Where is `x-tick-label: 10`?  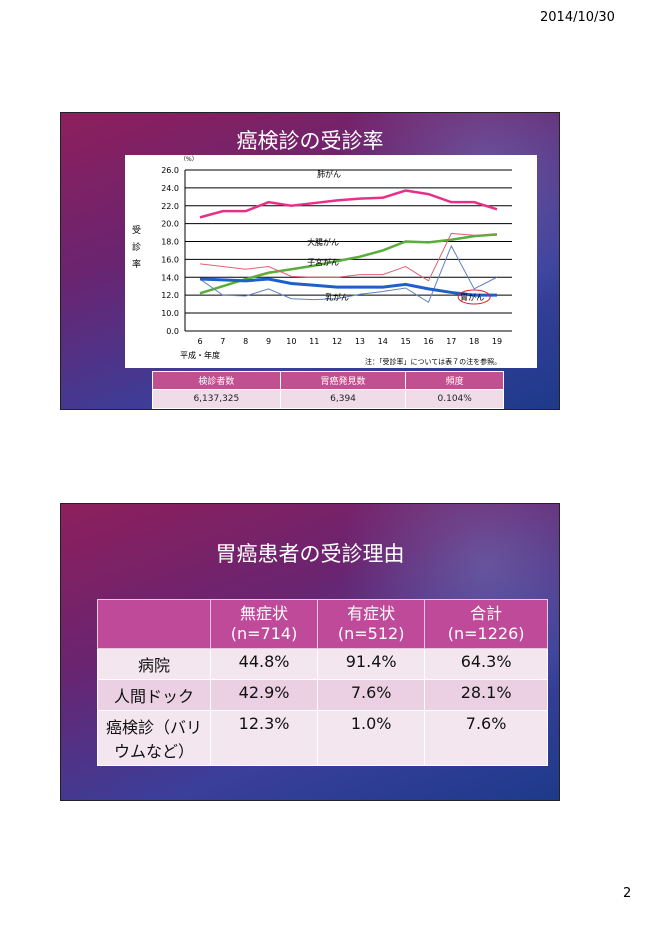 x-tick-label: 10 is located at coordinates (291, 341).